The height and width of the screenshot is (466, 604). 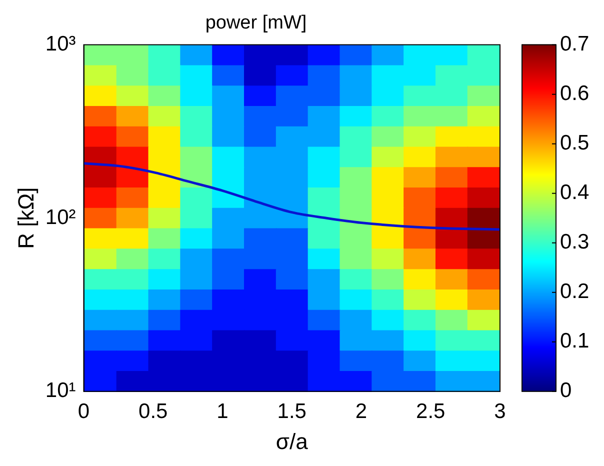 What do you see at coordinates (60, 44) in the screenshot?
I see `y-tick-label: 10³` at bounding box center [60, 44].